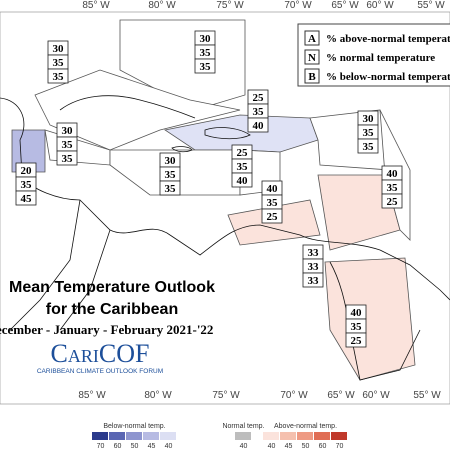 The width and height of the screenshot is (450, 450). Describe the element at coordinates (380, 58) in the screenshot. I see `legend-label: % normal temperature` at that location.